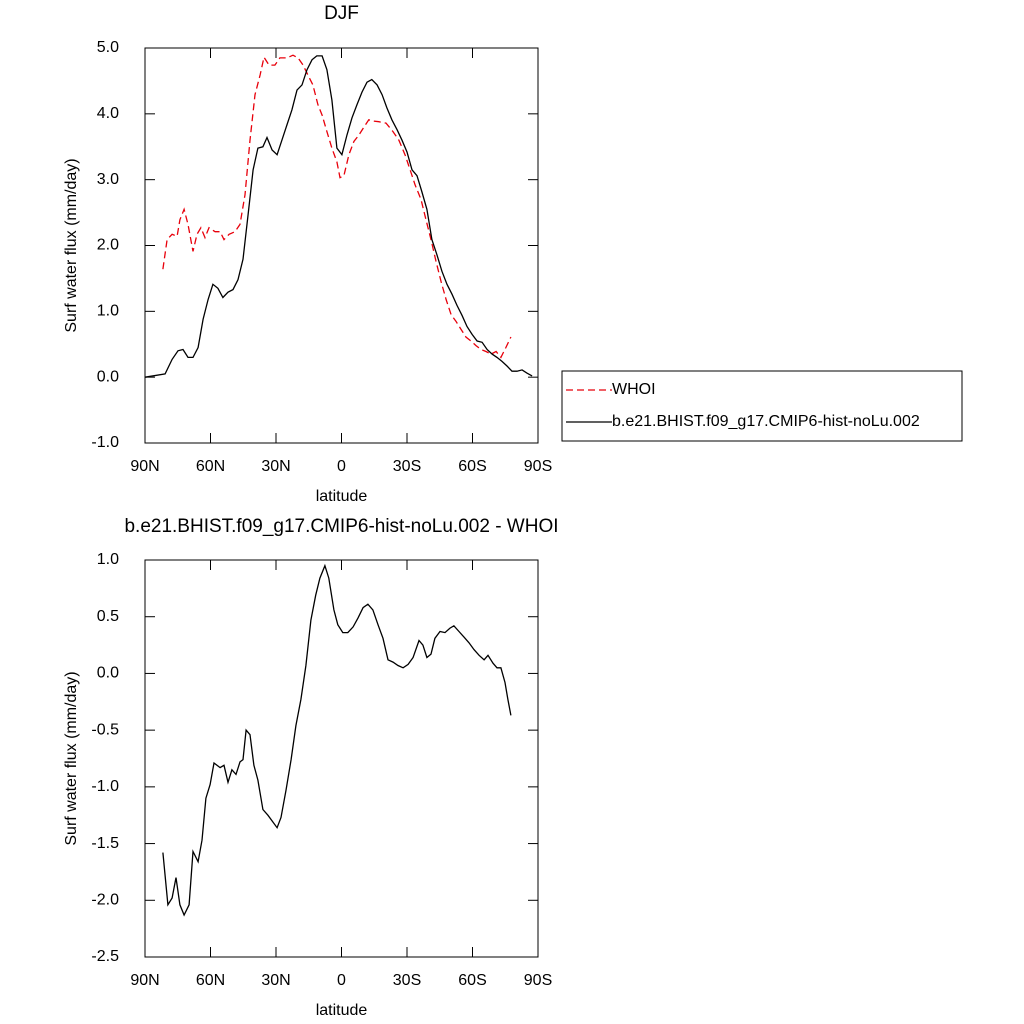  Describe the element at coordinates (108, 113) in the screenshot. I see `y-tick-label: 4.0` at that location.